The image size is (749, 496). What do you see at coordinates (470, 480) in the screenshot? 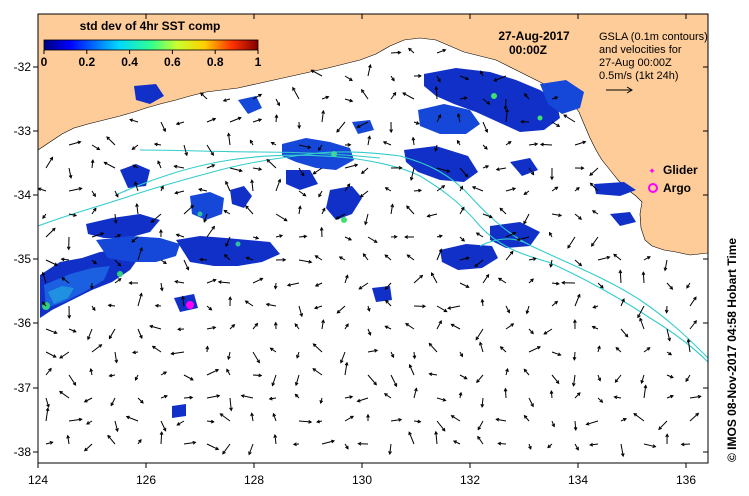
I see `x-tick-label: 132` at bounding box center [470, 480].